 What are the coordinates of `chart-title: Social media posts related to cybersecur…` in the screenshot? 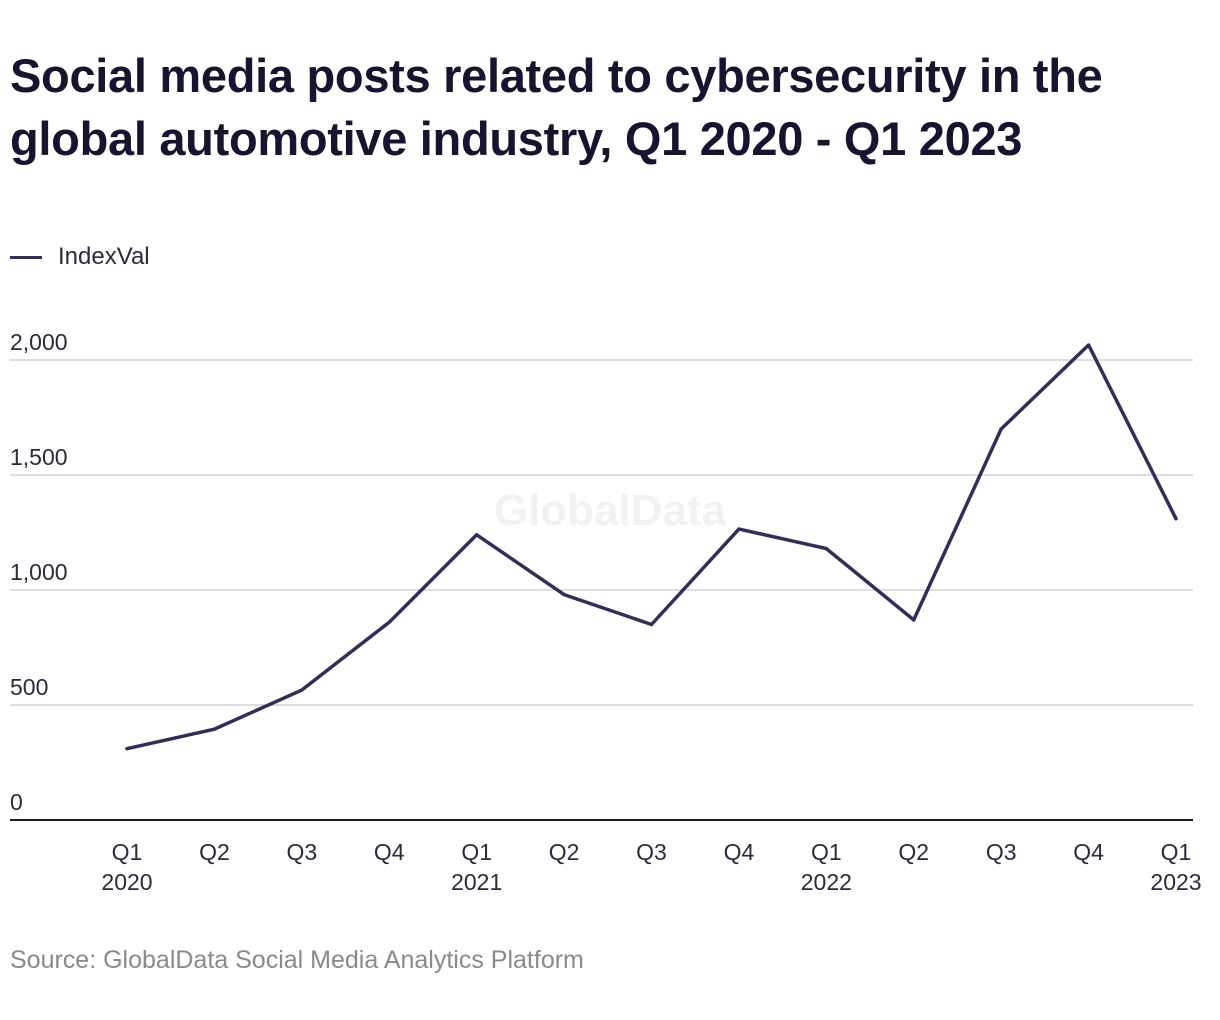 It's located at (556, 107).